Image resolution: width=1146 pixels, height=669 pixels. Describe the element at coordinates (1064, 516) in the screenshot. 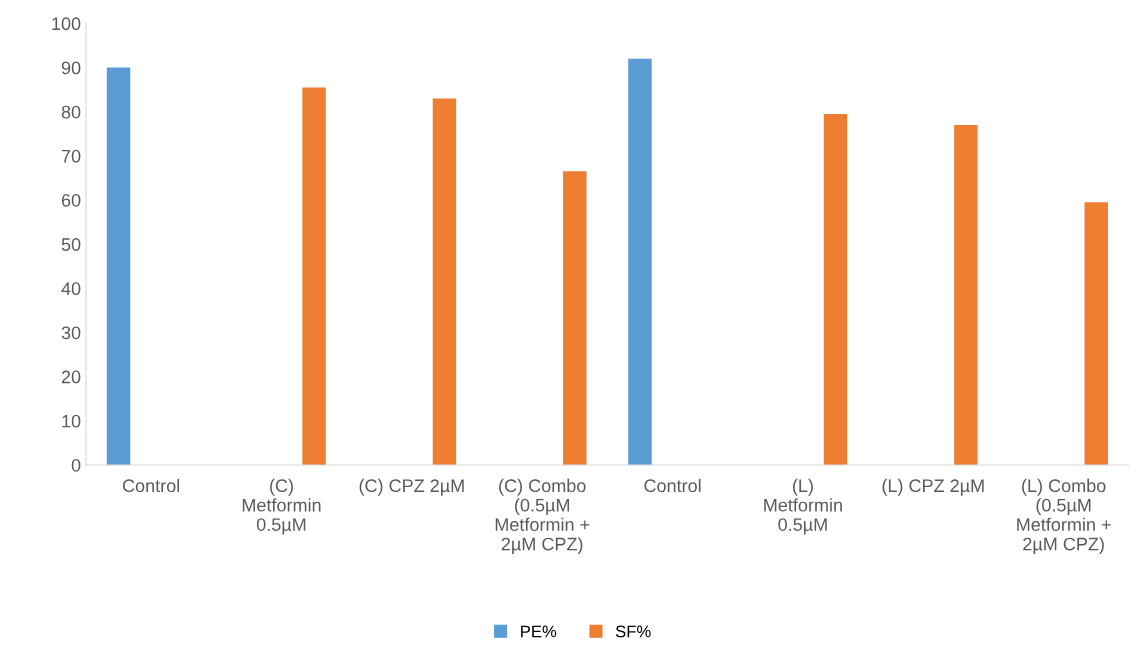

I see `x-tick-label: (L) Combo (0.5µM Metformin + 2µM CPZ)` at that location.